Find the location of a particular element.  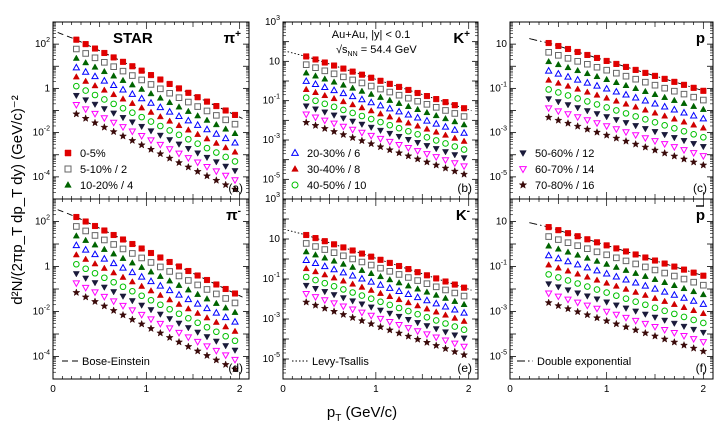

legend-marker is located at coordinates (68, 153).